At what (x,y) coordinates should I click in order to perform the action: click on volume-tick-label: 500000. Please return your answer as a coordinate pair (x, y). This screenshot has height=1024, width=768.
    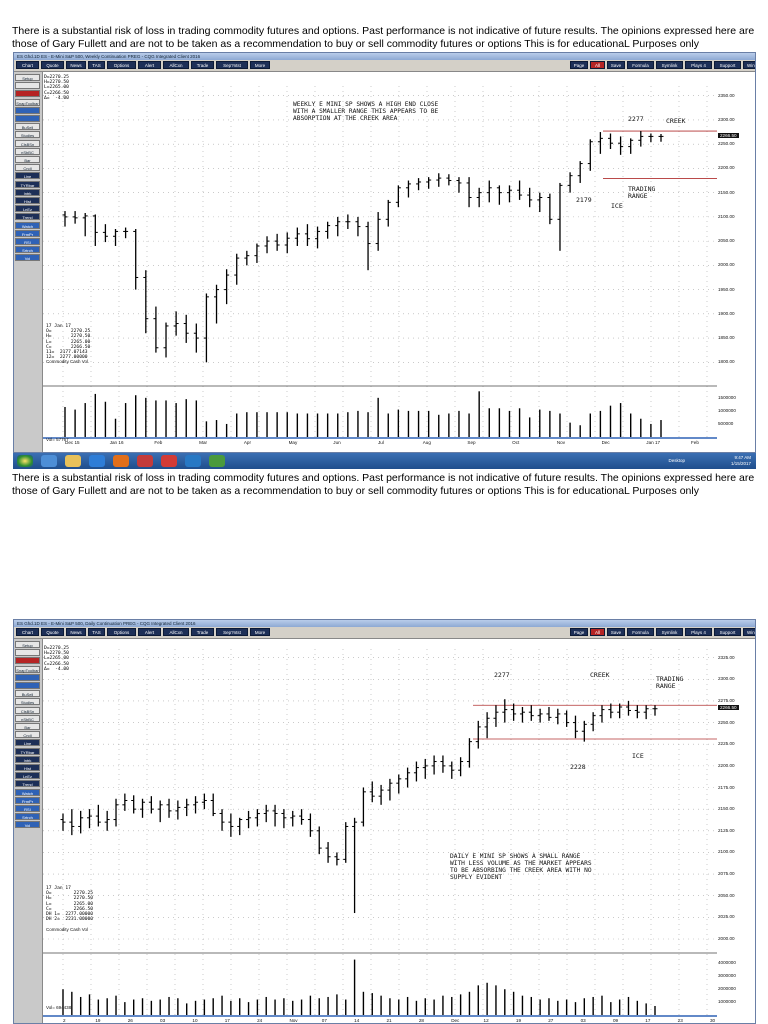
    Looking at the image, I should click on (726, 423).